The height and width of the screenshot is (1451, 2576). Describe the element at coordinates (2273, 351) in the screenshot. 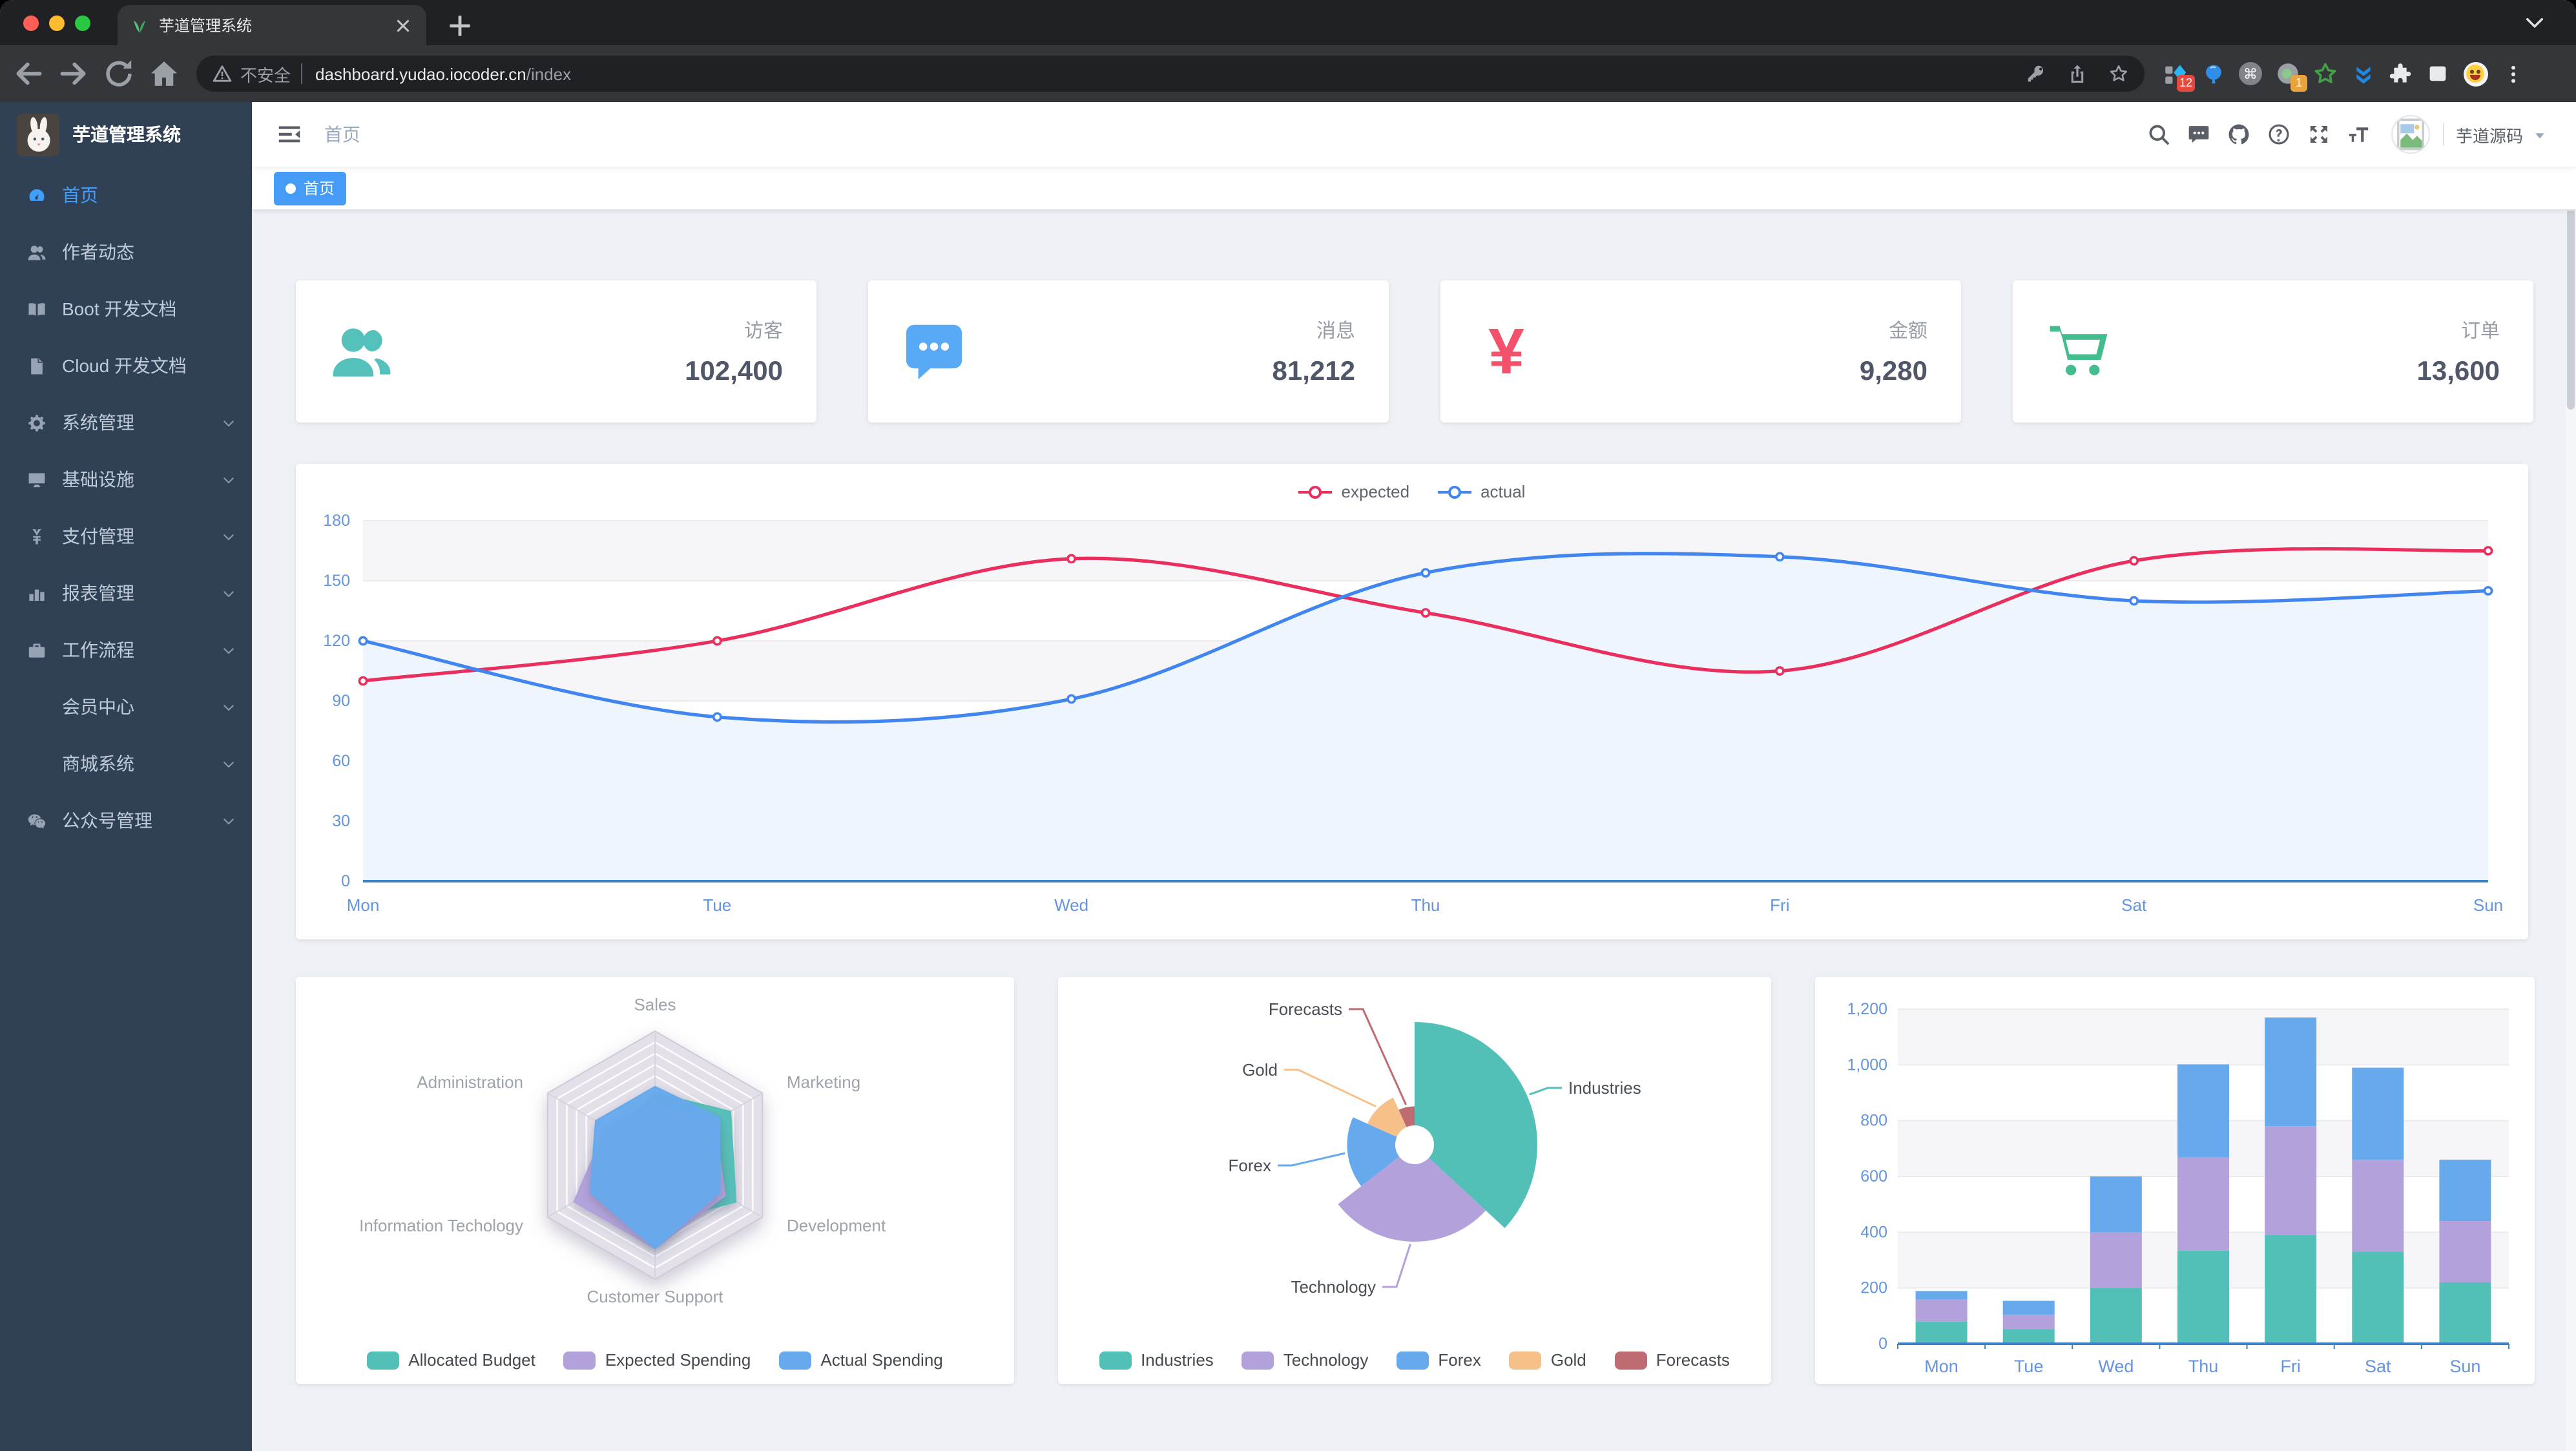

I see `stat-card-3: 订单 13,600` at that location.